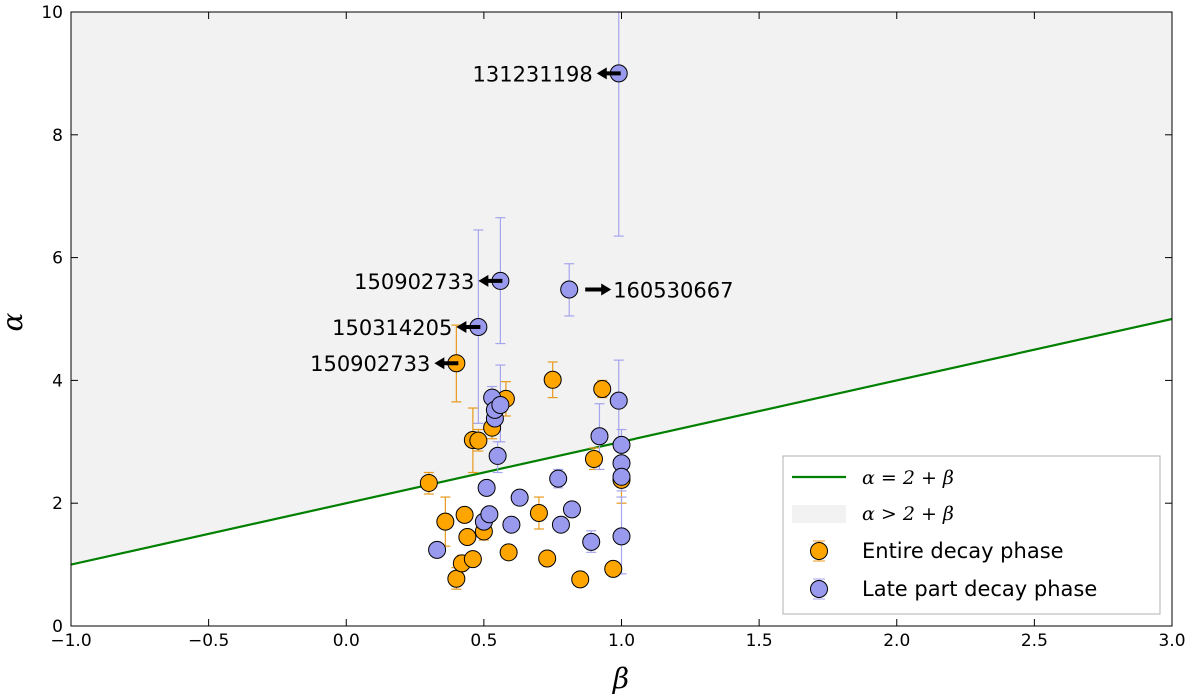  What do you see at coordinates (908, 478) in the screenshot?
I see `legend-line-label: α = 2 + β` at bounding box center [908, 478].